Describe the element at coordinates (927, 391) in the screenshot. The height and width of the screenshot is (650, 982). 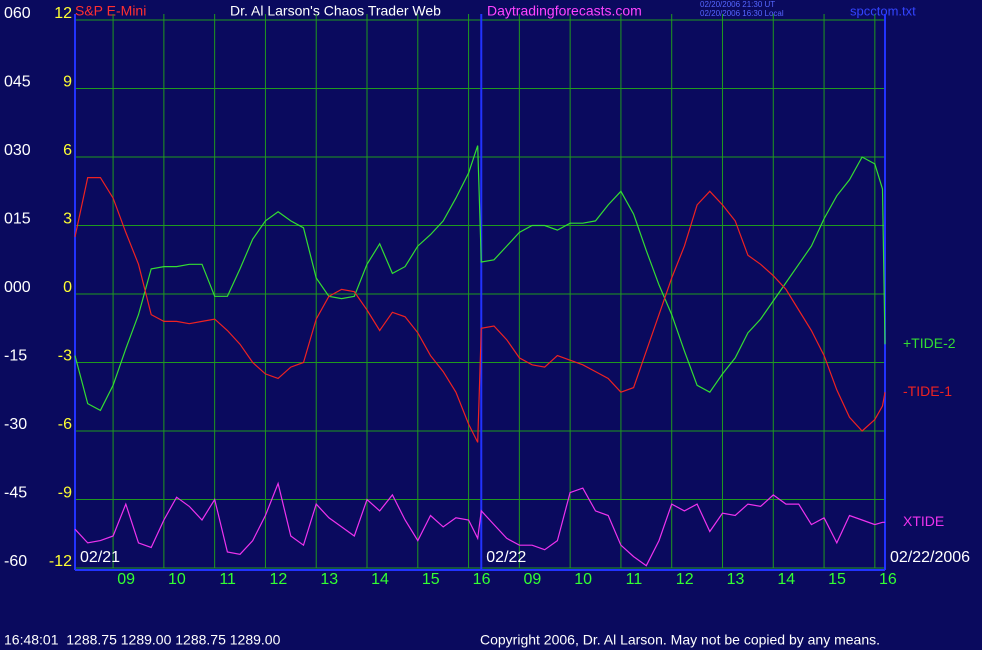
I see `legend-label: -TIDE-1` at that location.